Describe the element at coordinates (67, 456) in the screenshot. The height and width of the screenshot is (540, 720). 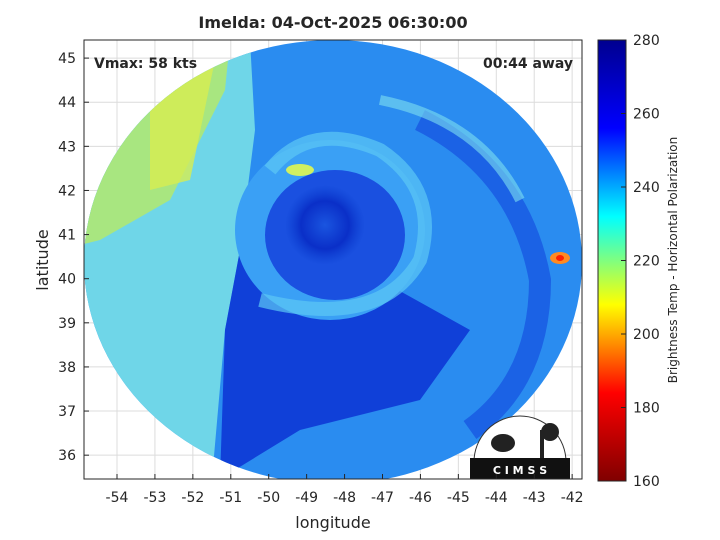
I see `y-tick-label: 36` at that location.